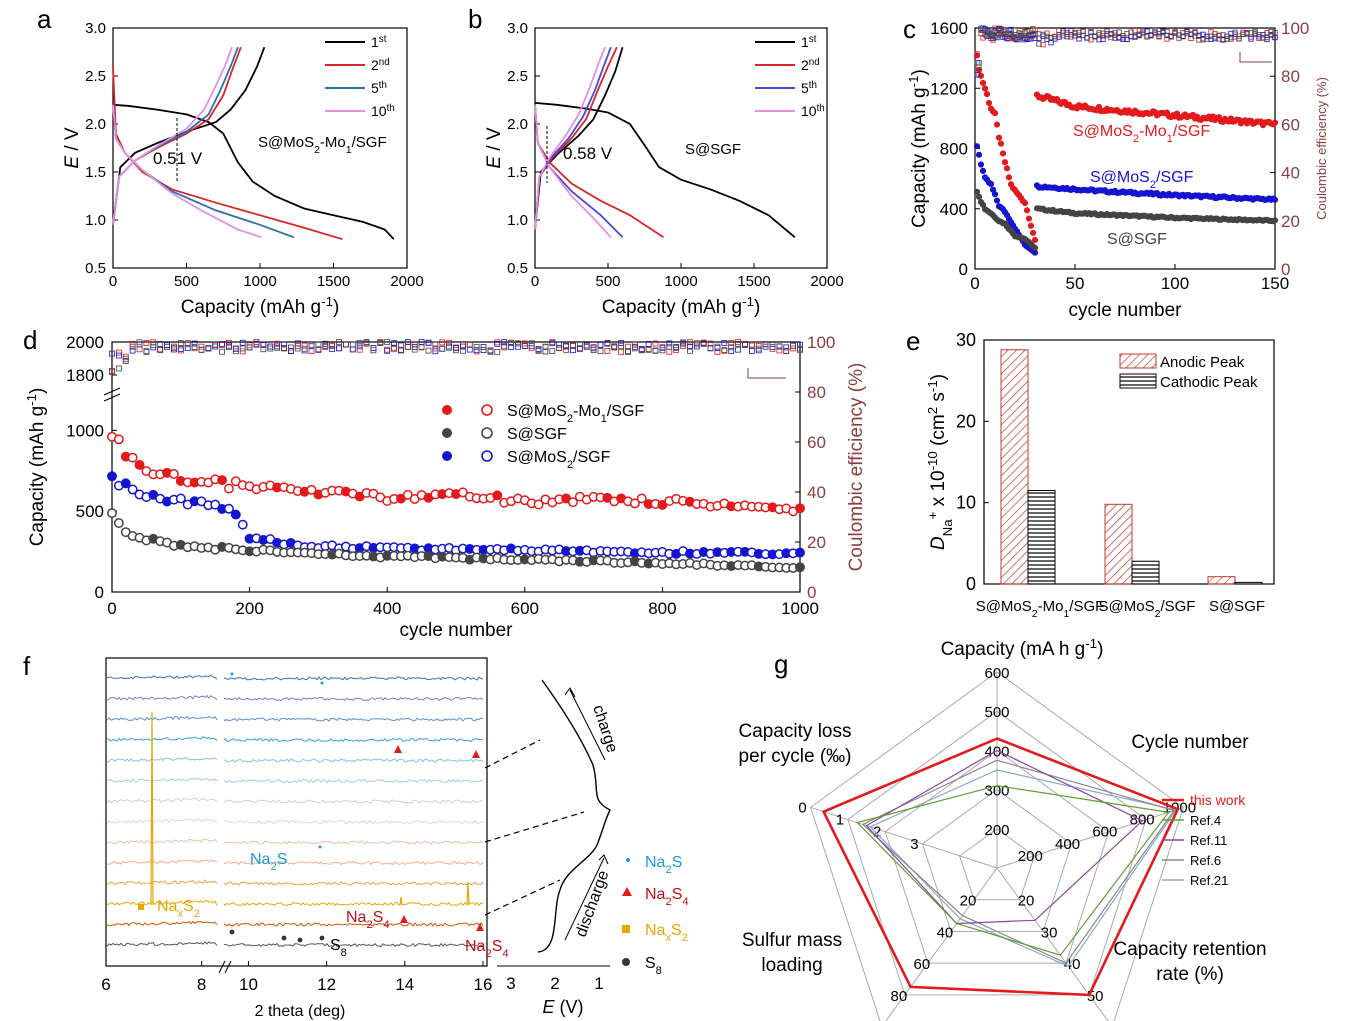 This screenshot has height=1021, width=1346. I want to click on e-axis-label: E (V), so click(562, 1007).